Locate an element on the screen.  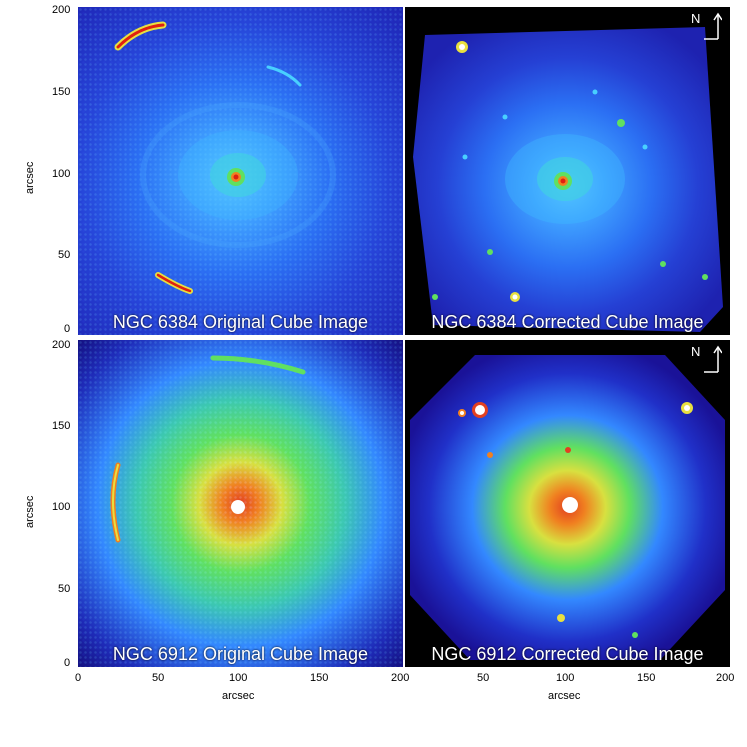
y-tick-top-50: 50 is located at coordinates (64, 255).